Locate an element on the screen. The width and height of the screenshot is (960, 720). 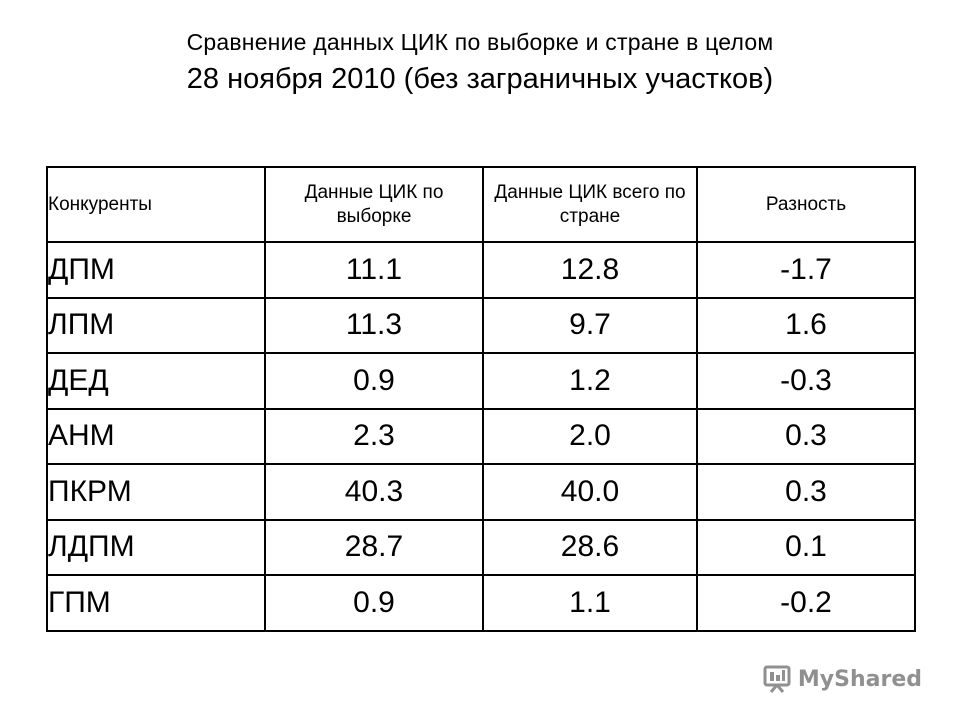
table-row: ЛДПМ 28.7 28.6 0.1 is located at coordinates (481, 547).